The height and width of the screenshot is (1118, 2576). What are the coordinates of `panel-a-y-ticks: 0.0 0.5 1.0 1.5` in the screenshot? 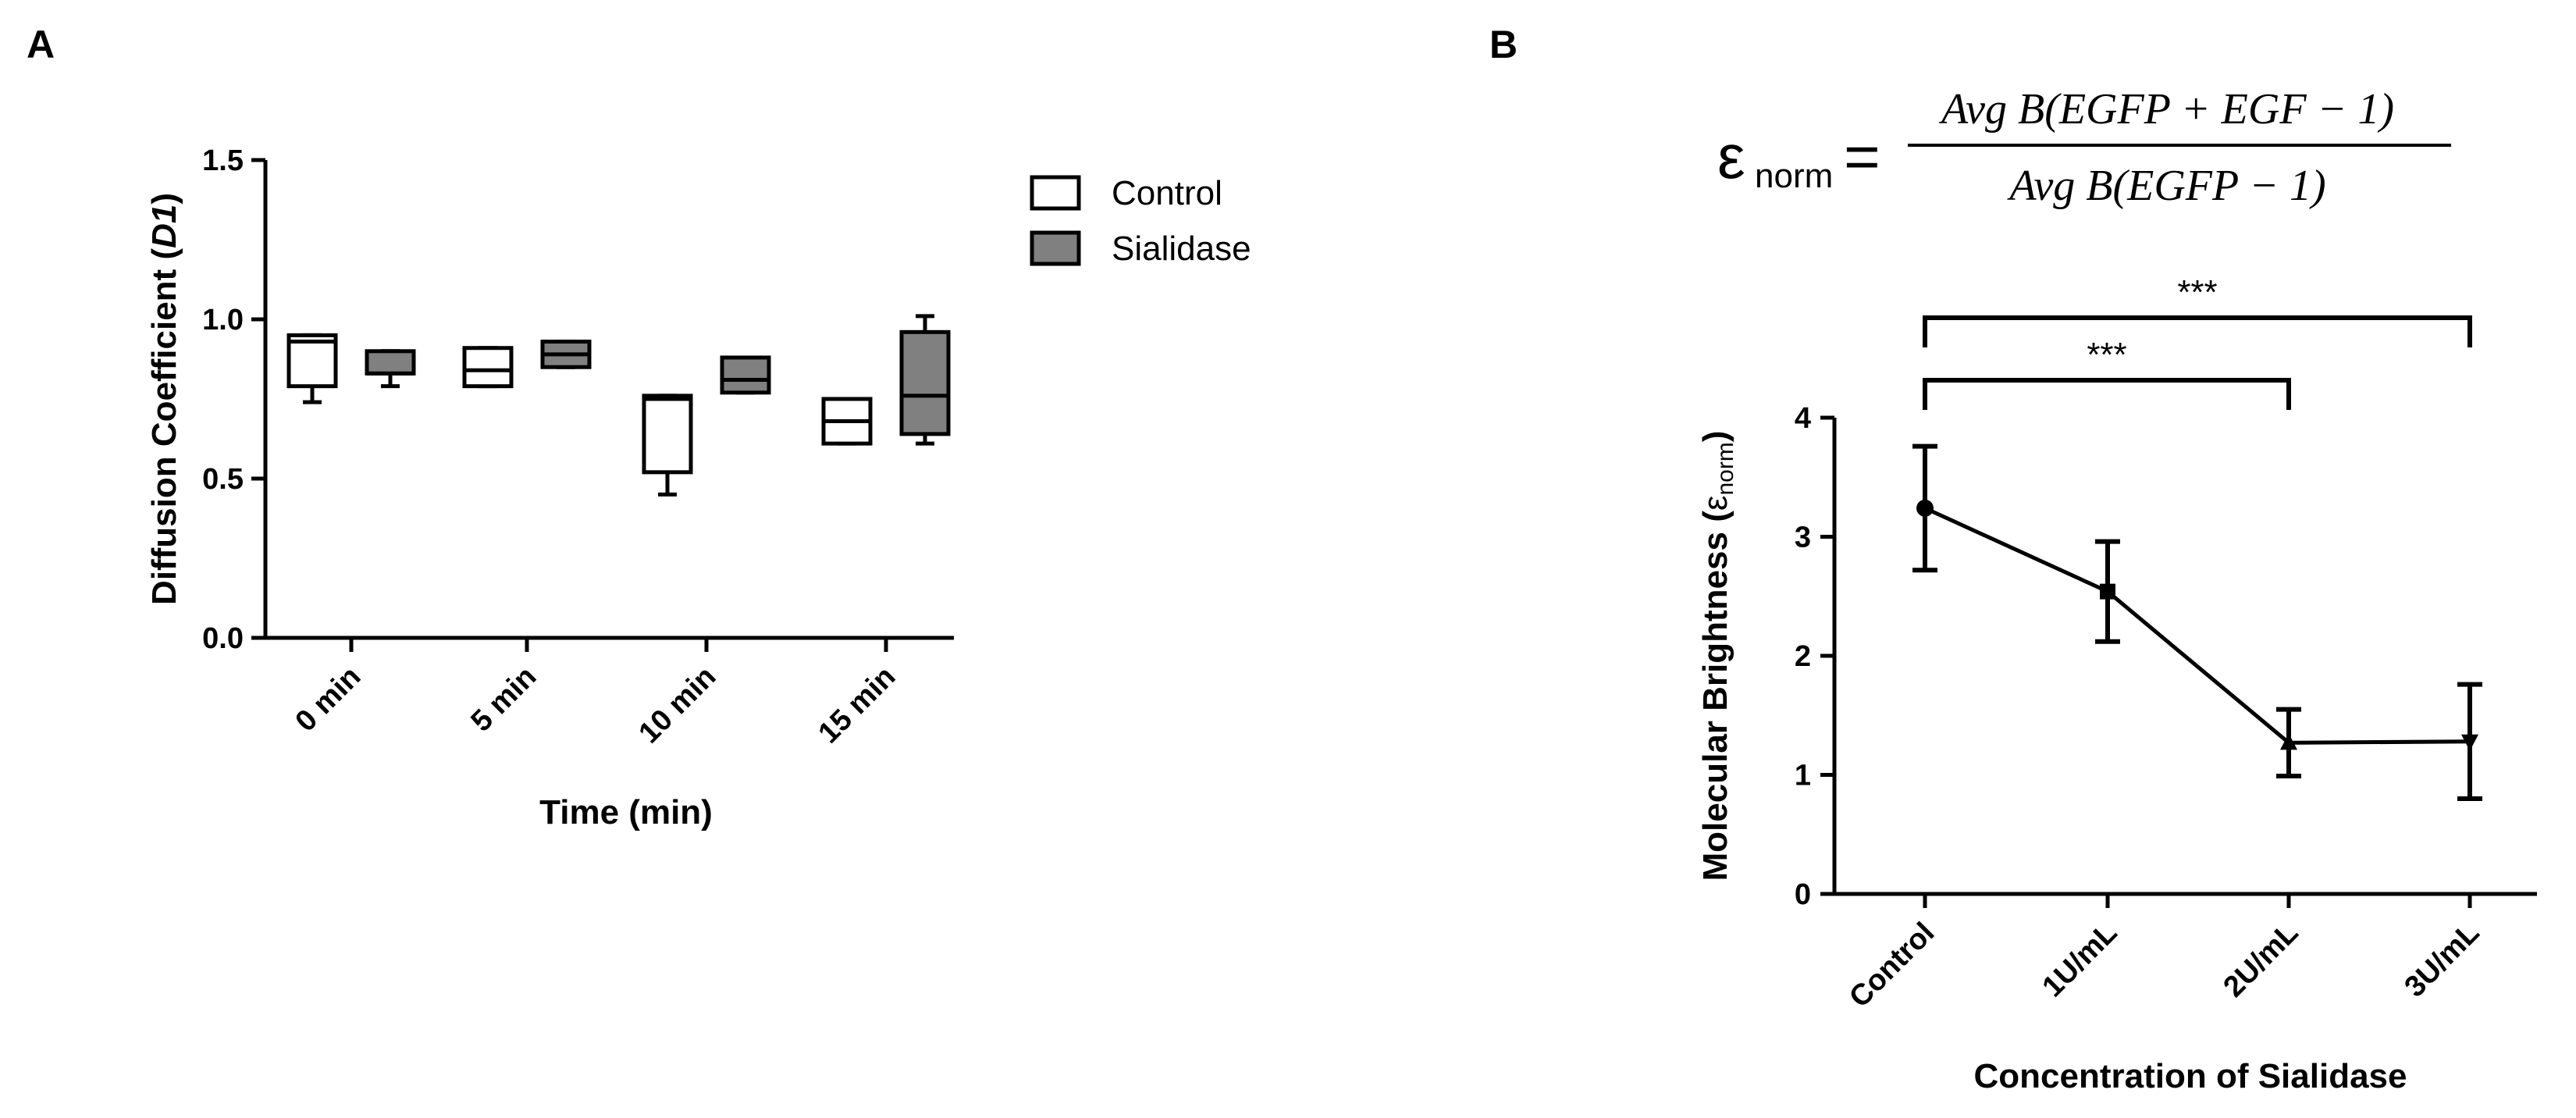 It's located at (233, 399).